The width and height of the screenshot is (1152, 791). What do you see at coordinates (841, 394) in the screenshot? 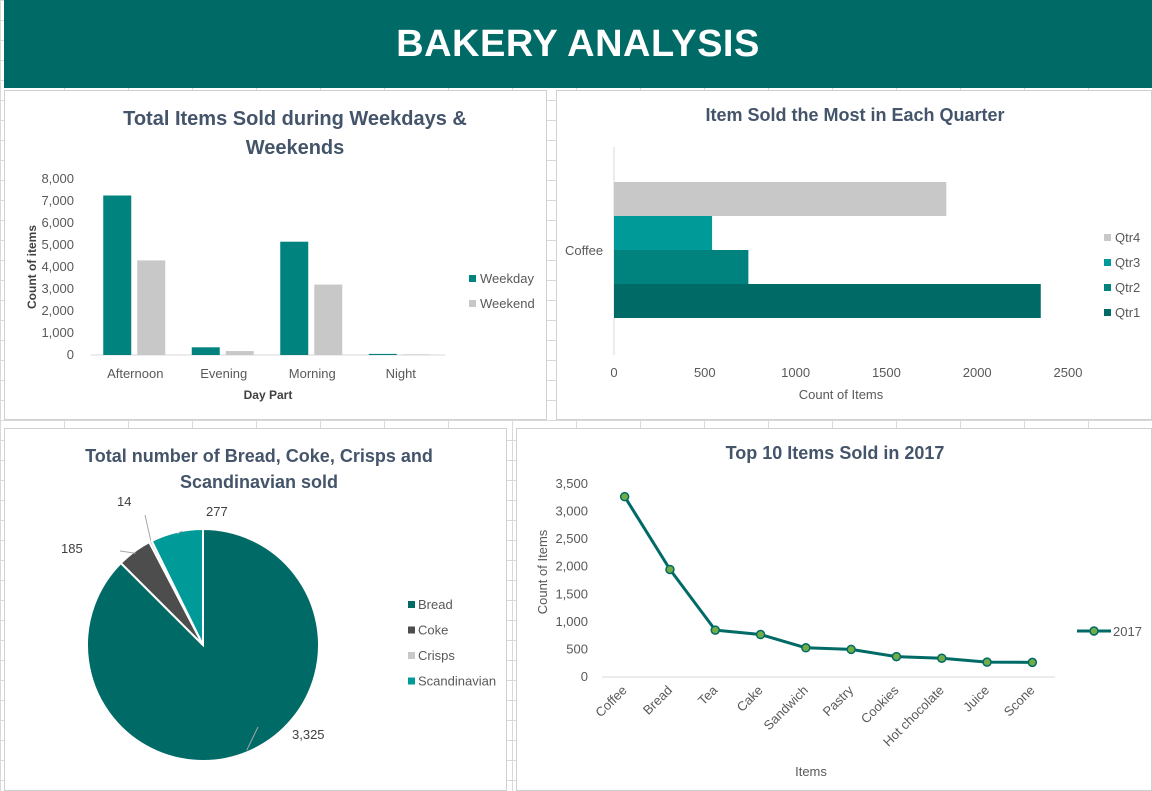
I see `x-axis-title: Count of Items` at bounding box center [841, 394].